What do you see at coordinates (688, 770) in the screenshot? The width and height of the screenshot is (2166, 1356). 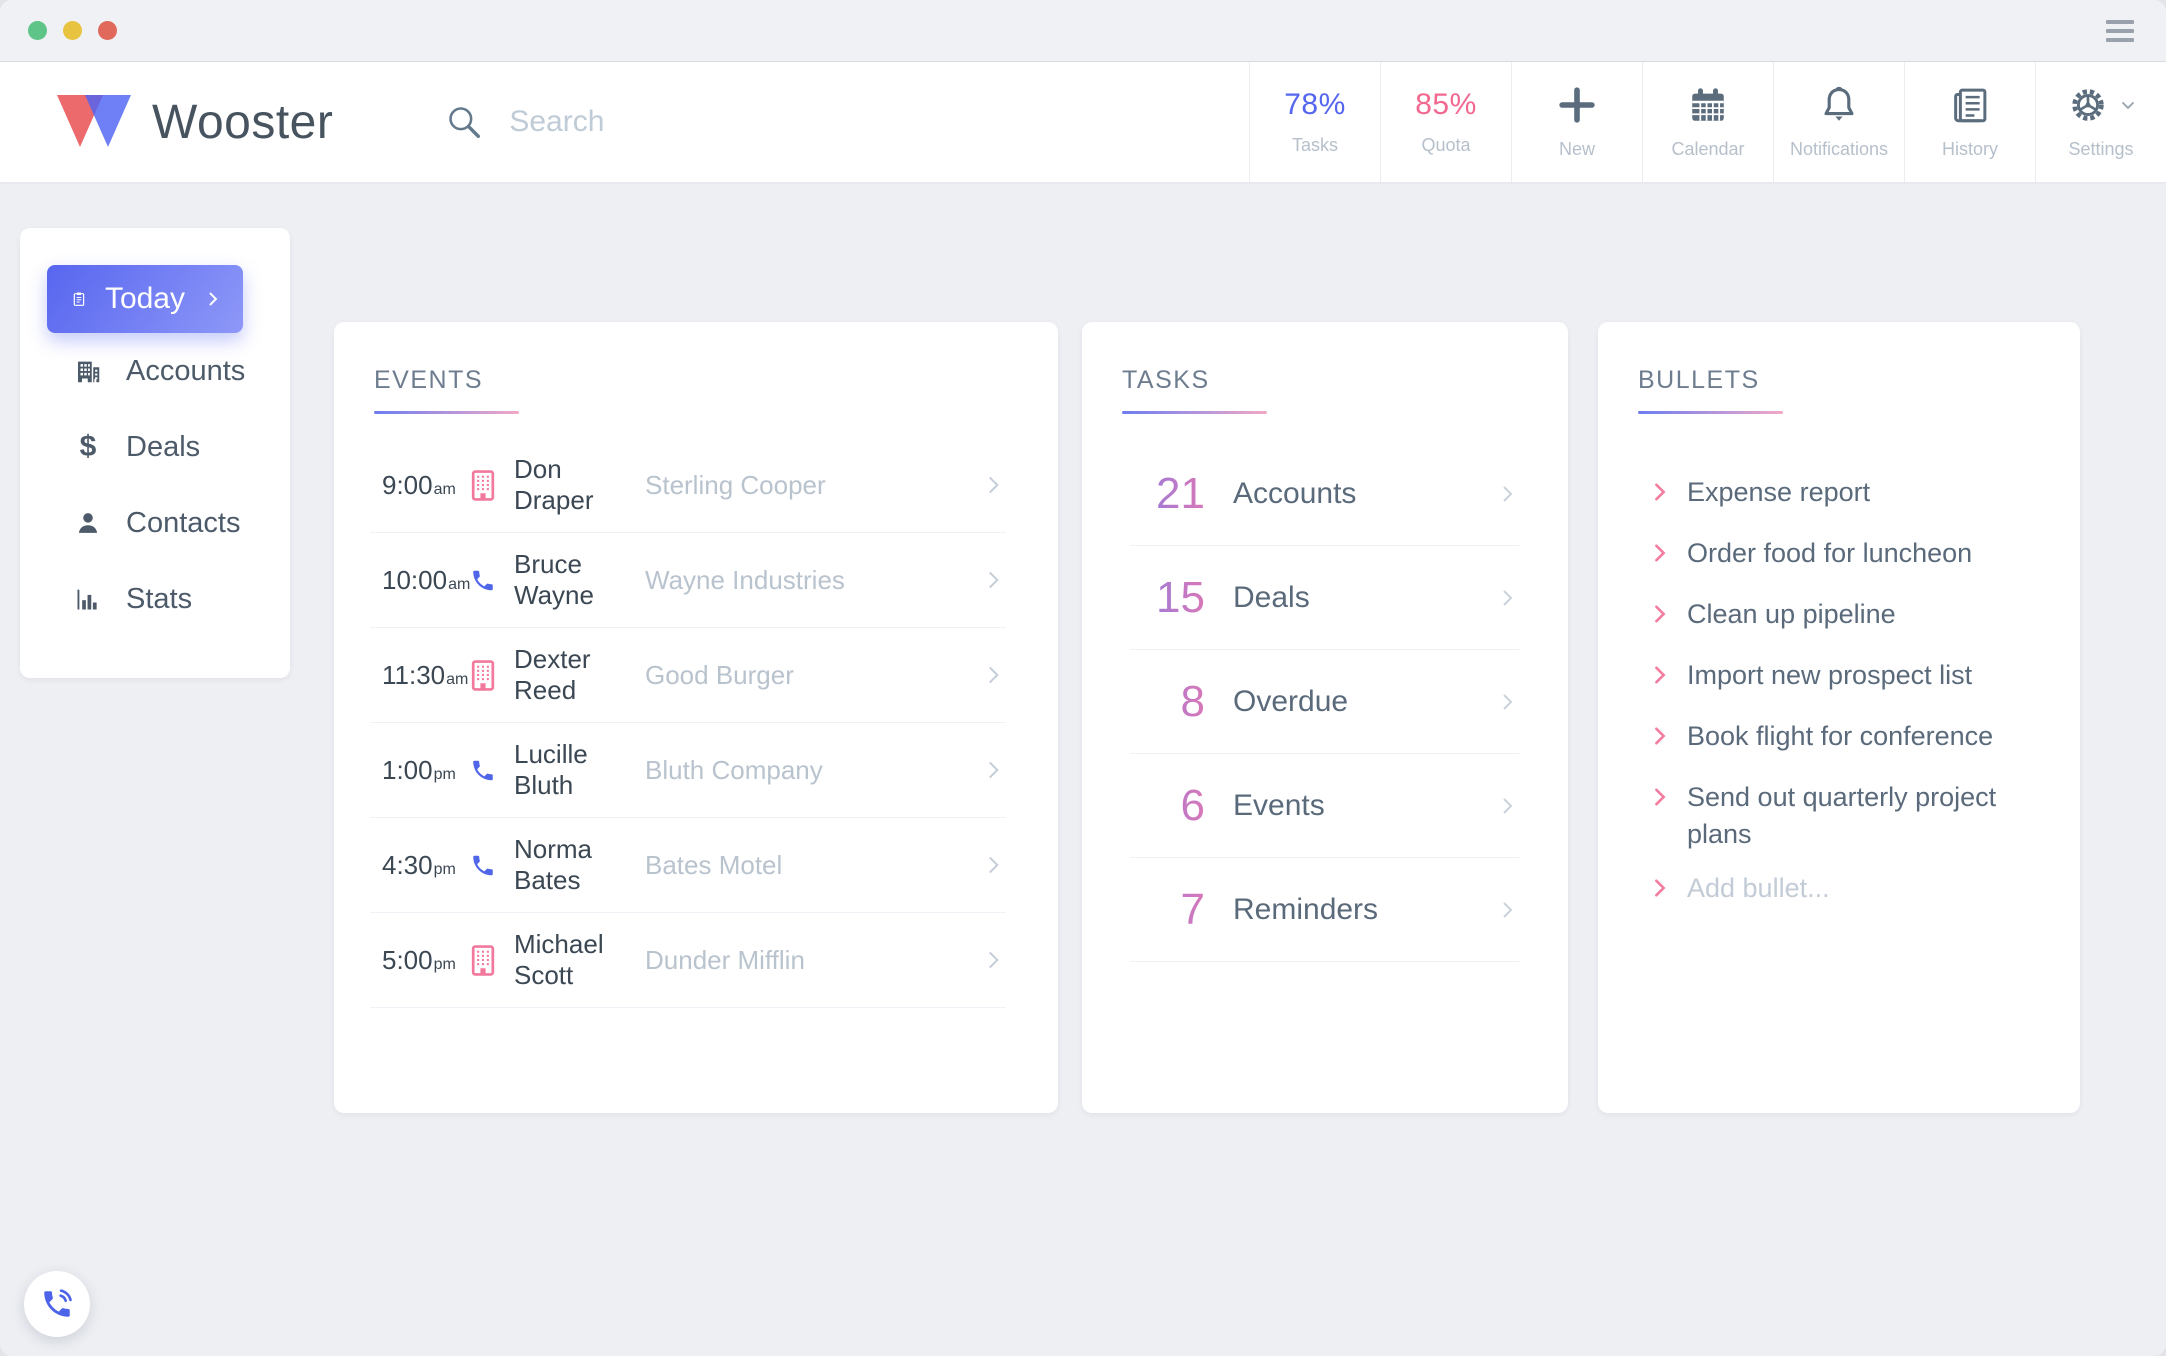 I see `event-row: 1:00pm` at bounding box center [688, 770].